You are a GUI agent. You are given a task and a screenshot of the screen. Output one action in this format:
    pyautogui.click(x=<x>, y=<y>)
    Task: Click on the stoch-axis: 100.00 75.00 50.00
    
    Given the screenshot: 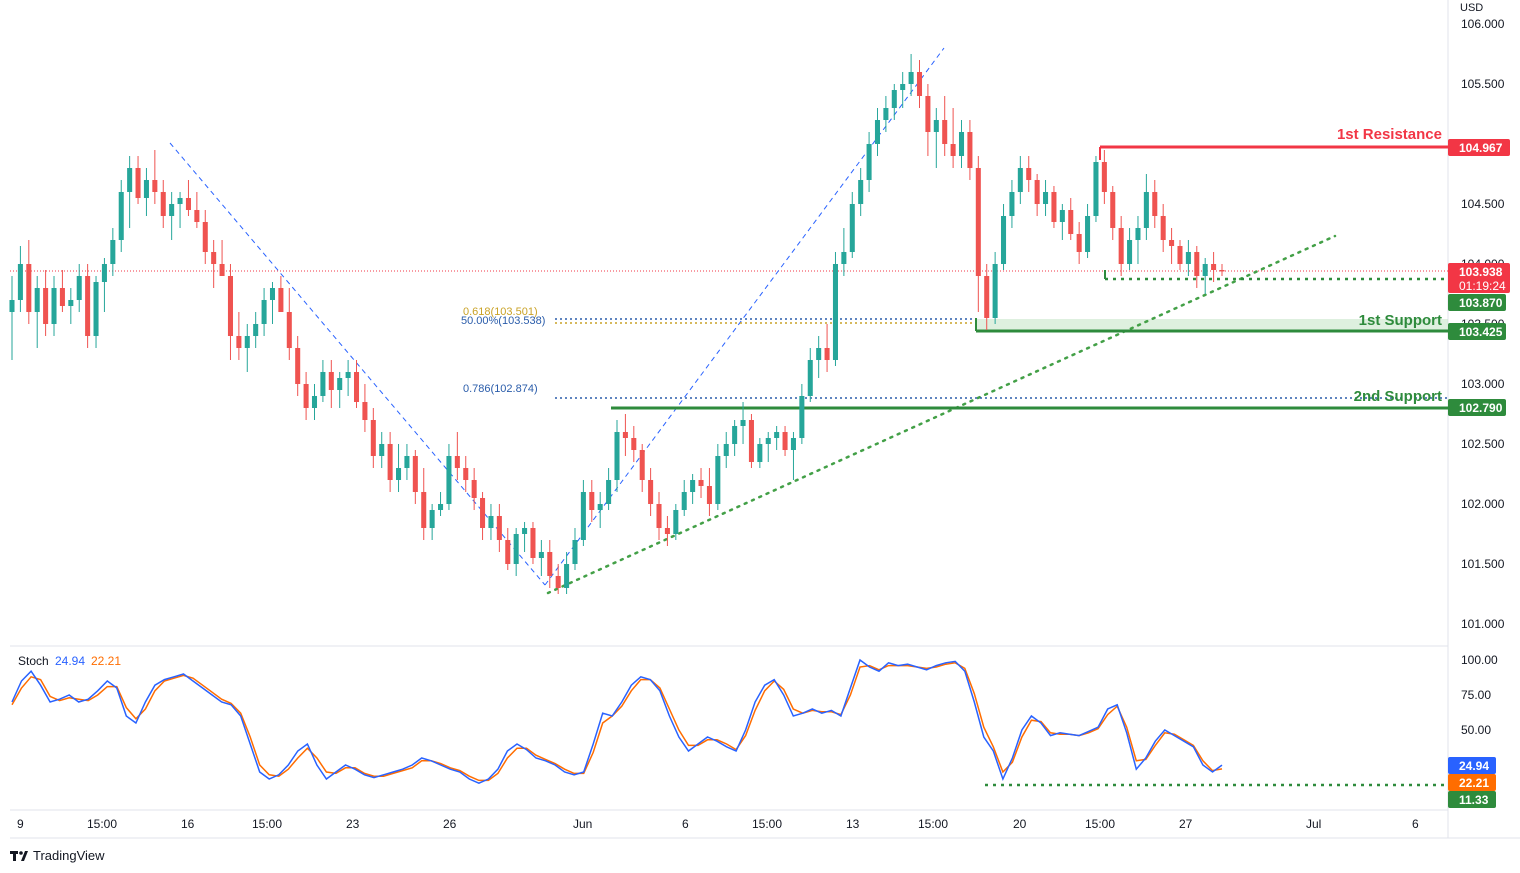 What is the action you would take?
    pyautogui.click(x=1479, y=695)
    